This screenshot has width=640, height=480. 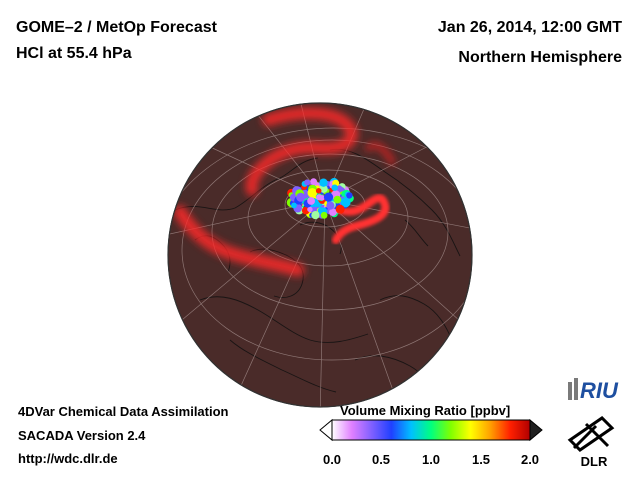 I want to click on colorbar-title: Volume Mixing Ratio [ppbv], so click(x=425, y=410).